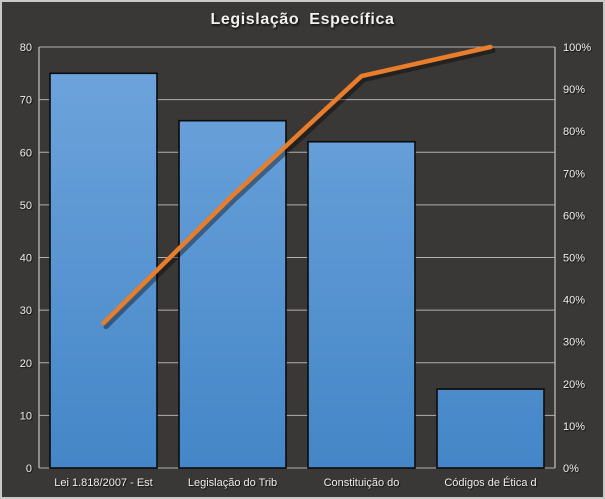 The image size is (605, 499). What do you see at coordinates (574, 427) in the screenshot?
I see `secondary-axis-tick-label: 10%` at bounding box center [574, 427].